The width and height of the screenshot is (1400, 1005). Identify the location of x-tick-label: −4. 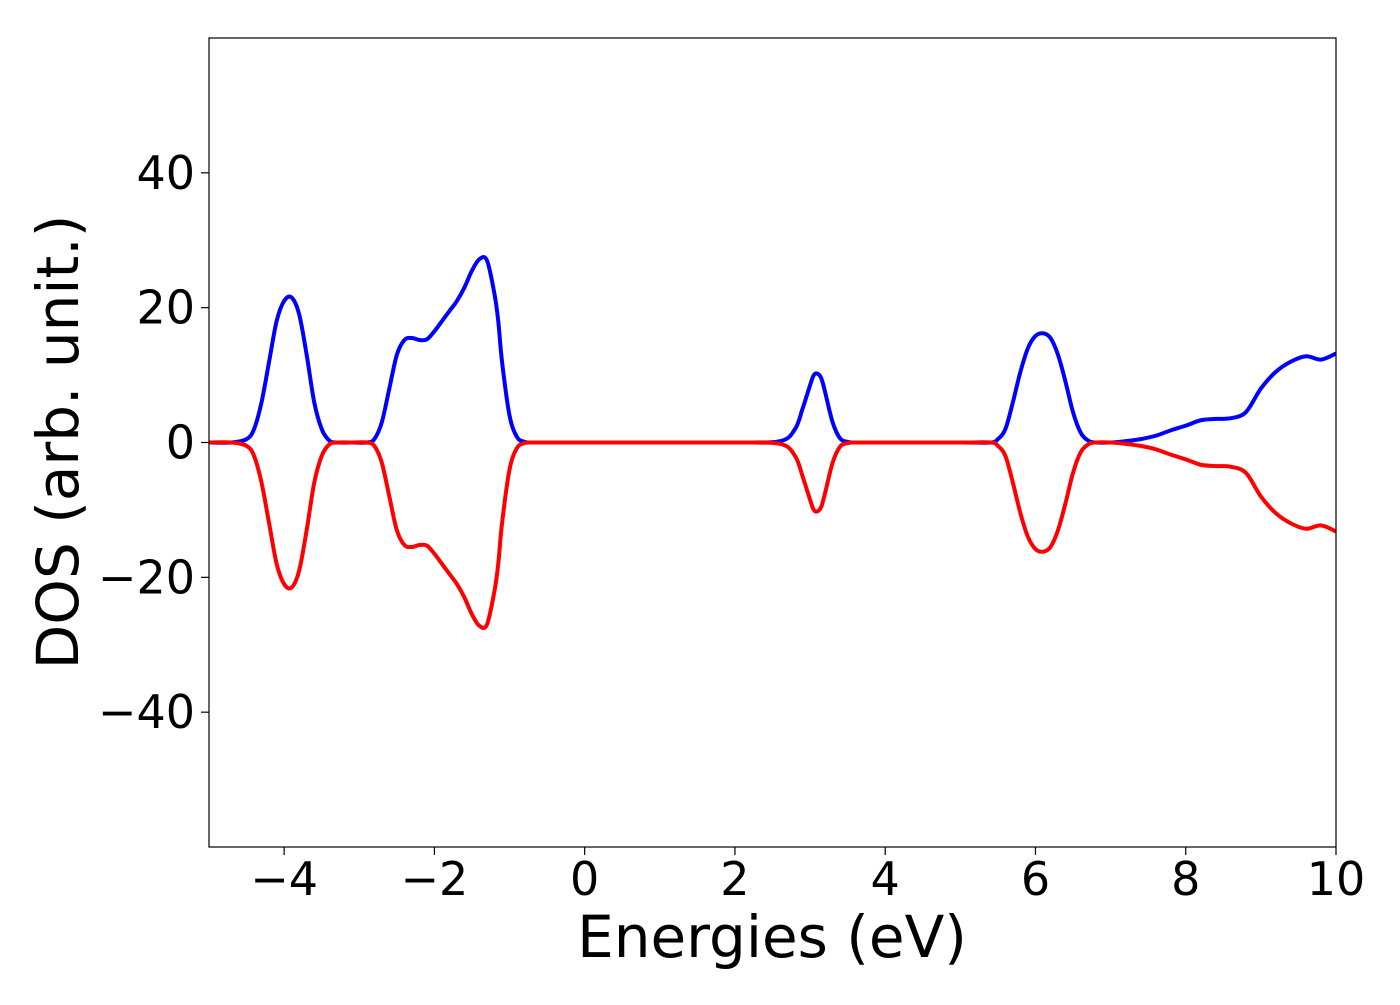
(284, 879).